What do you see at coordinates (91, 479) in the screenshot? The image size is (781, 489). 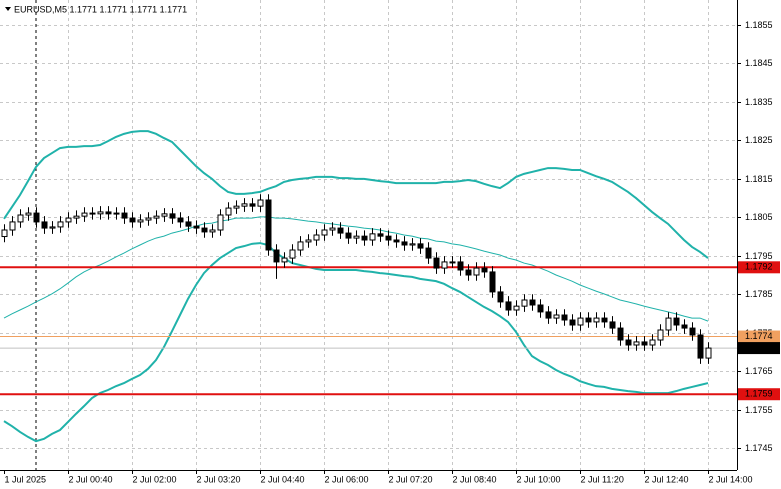 I see `x-tick-label: 2 Jul 00:40` at bounding box center [91, 479].